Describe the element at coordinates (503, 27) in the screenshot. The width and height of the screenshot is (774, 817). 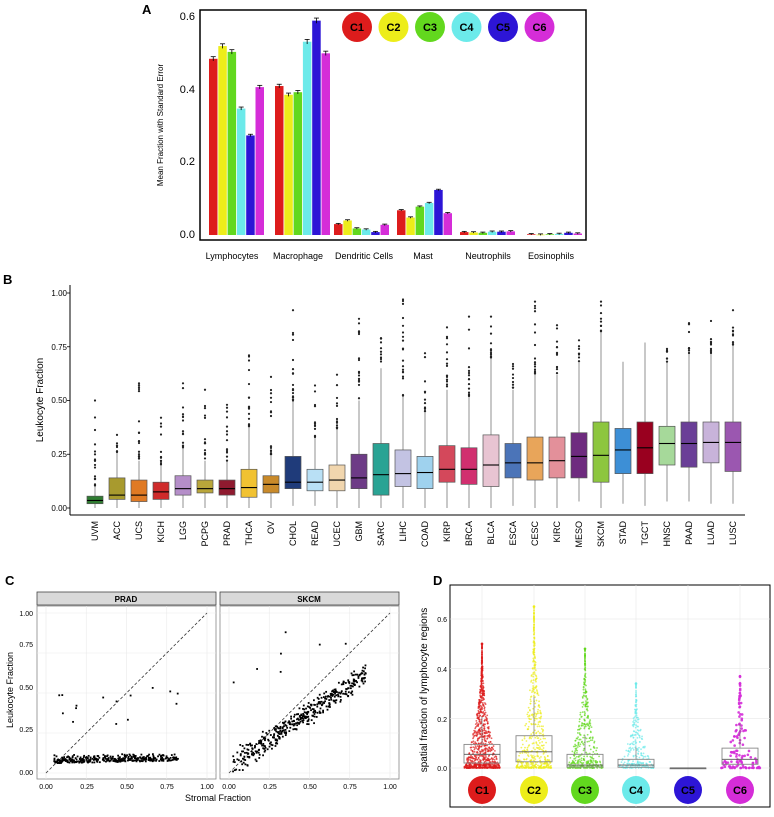
I see `legend-circle-c5` at that location.